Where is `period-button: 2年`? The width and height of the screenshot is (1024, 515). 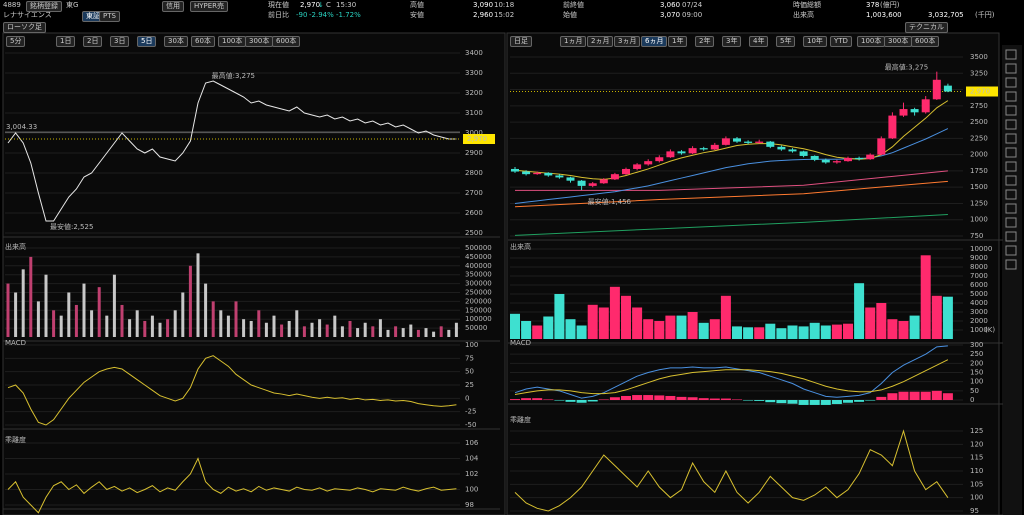
period-button: 2年 is located at coordinates (705, 41).